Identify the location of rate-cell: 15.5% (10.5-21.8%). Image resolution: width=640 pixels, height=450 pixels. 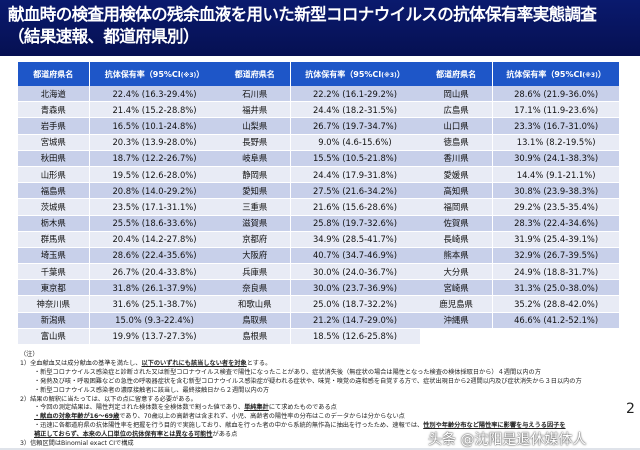
(355, 158).